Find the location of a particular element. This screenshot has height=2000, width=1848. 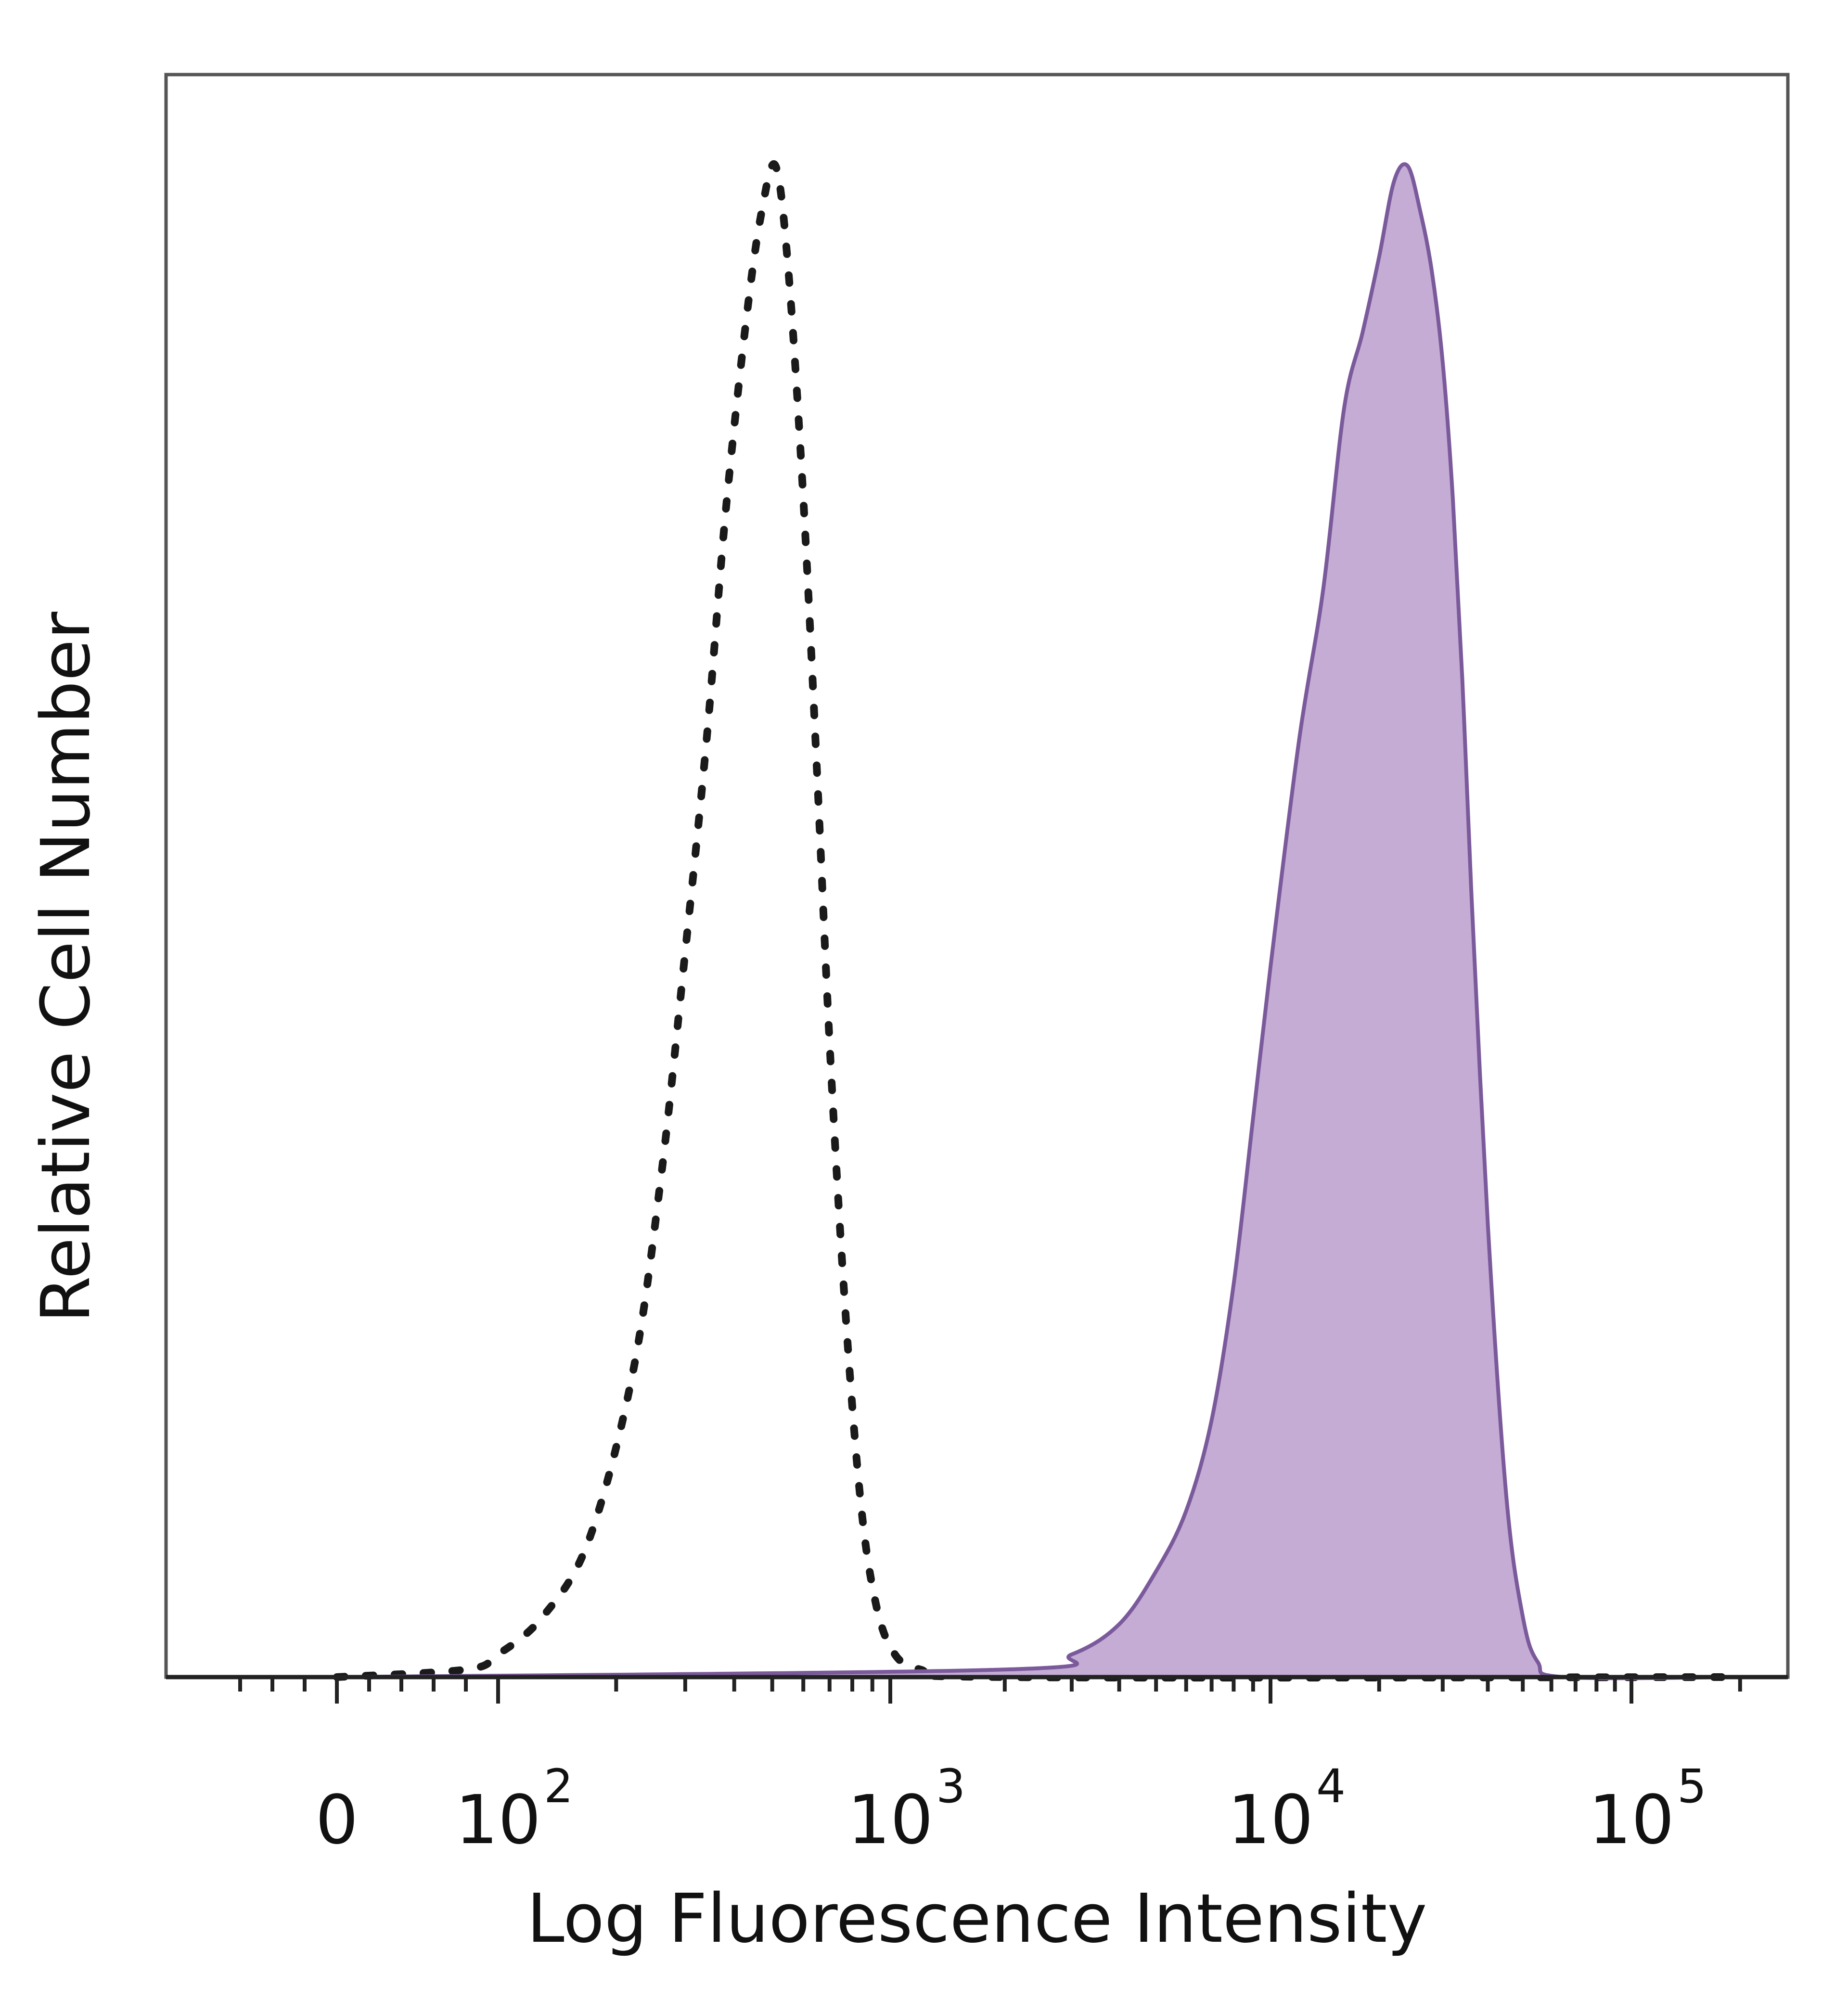

x-tick-label-1-exp: 2 is located at coordinates (558, 1786).